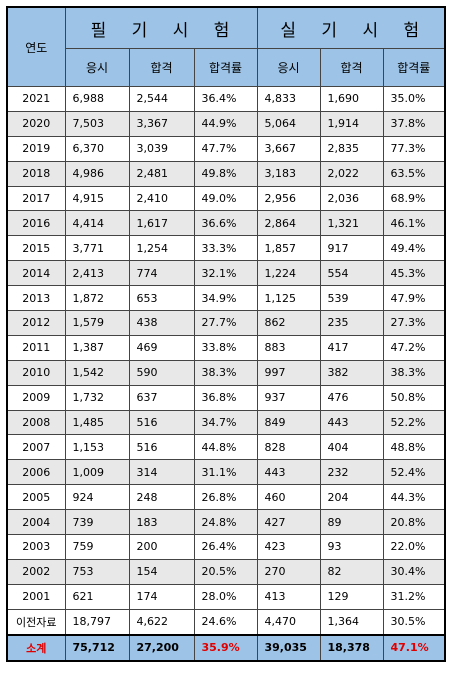 This screenshot has height=684, width=453. I want to click on practical-passed-cell: 539, so click(351, 298).